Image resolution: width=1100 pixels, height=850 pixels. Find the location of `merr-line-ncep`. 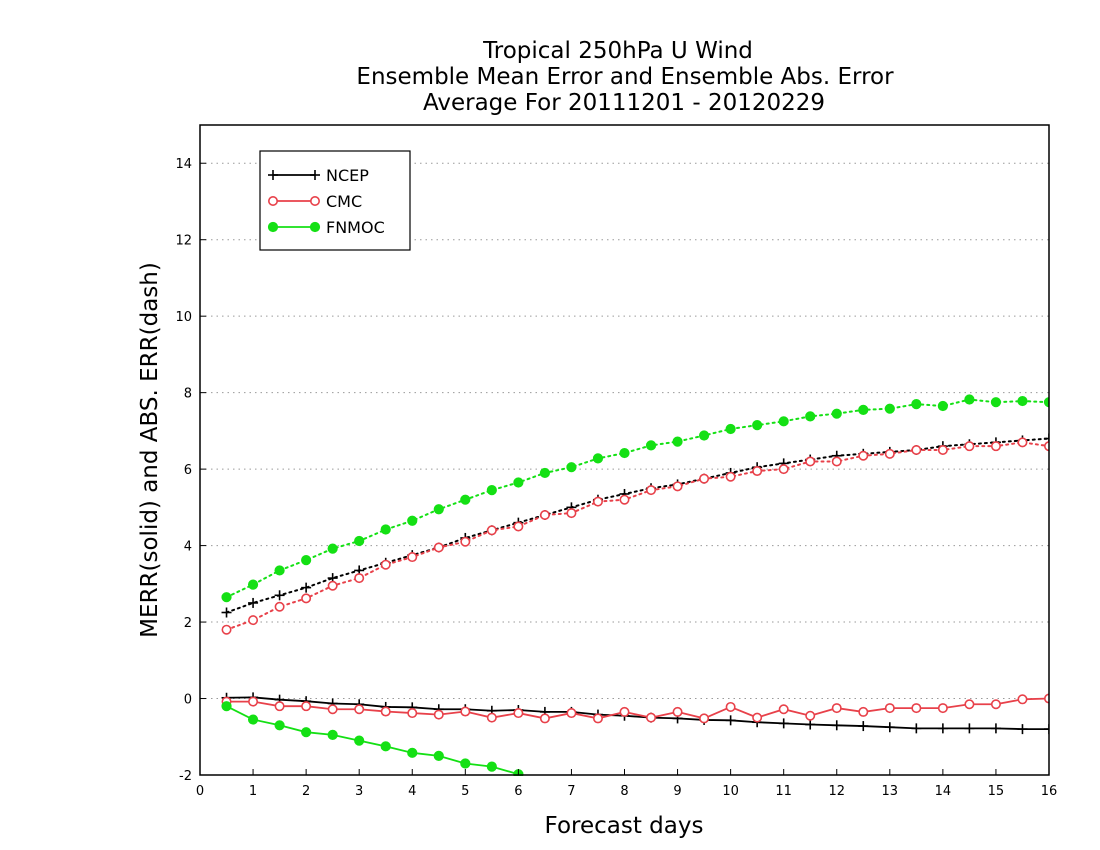

merr-line-ncep is located at coordinates (637, 713).